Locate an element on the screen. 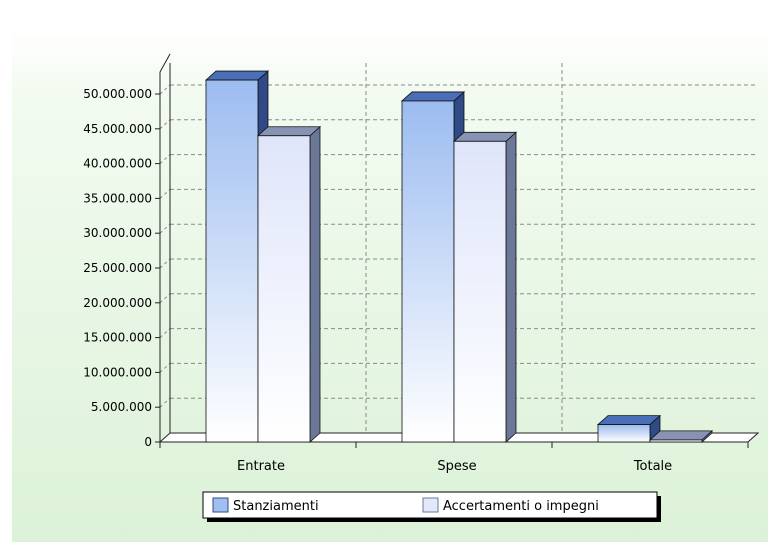  legend-swatch-stanziamenti is located at coordinates (220, 505).